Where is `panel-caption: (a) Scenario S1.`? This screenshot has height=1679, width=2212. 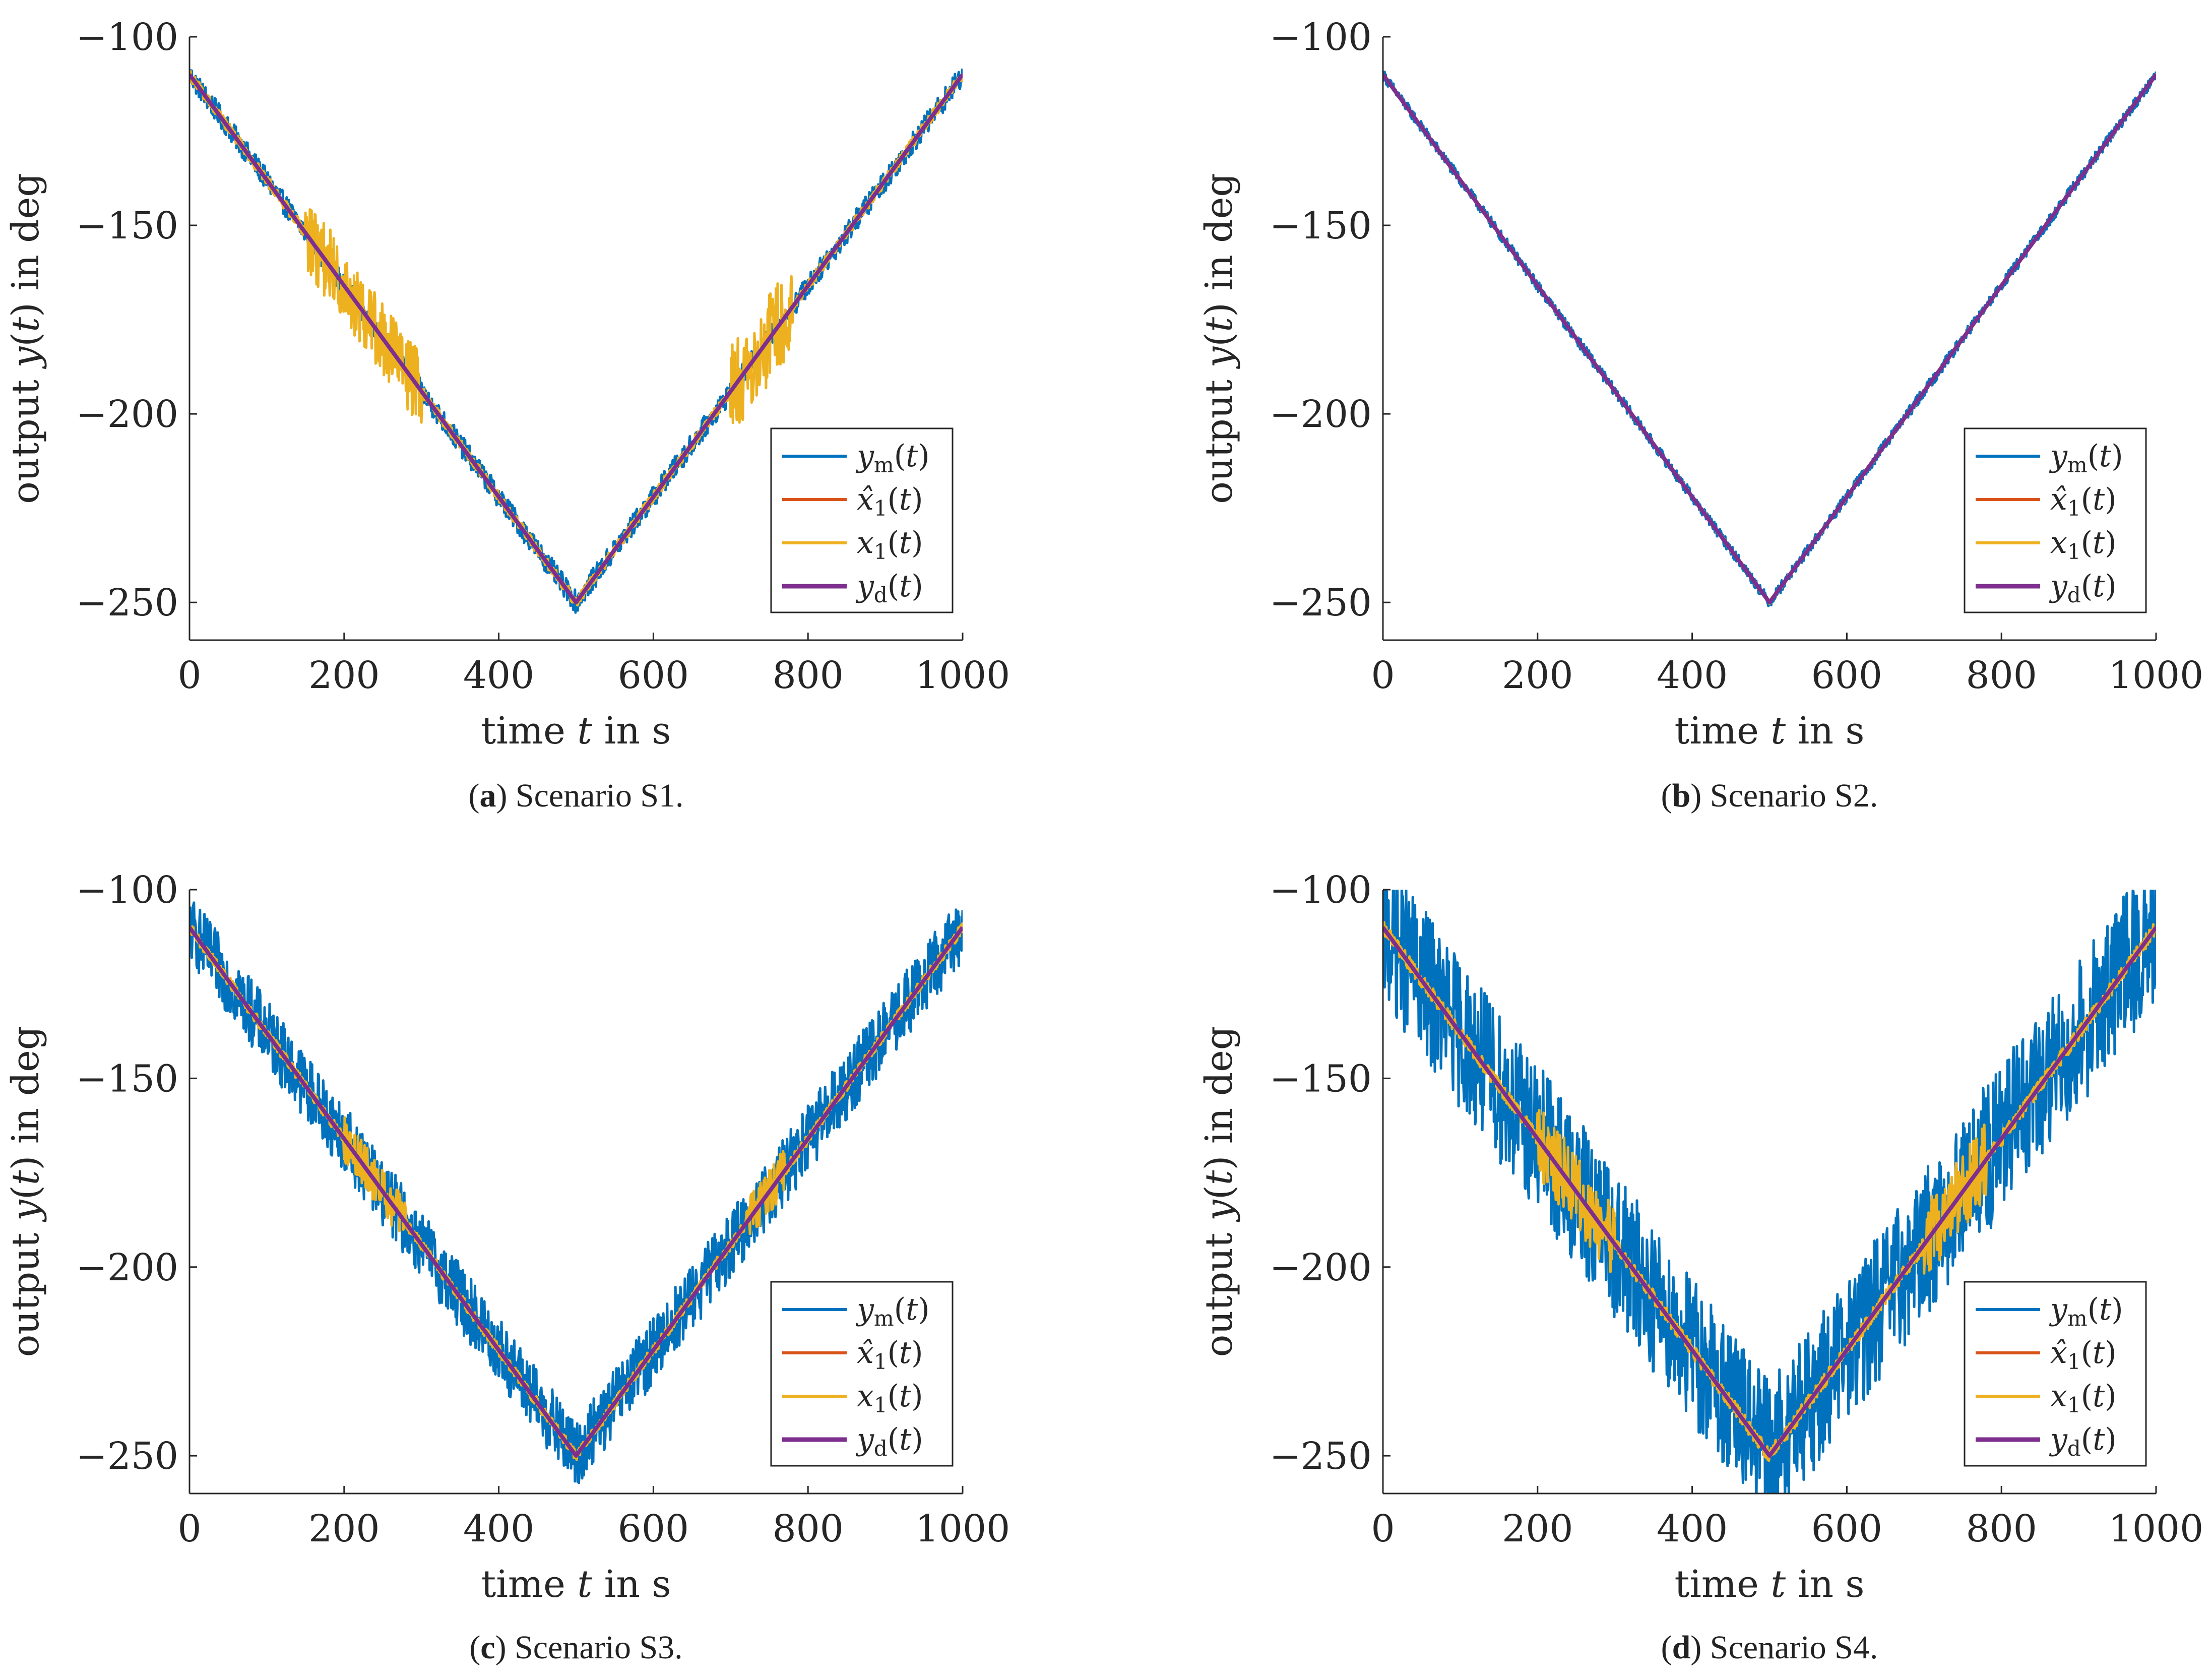 panel-caption: (a) Scenario S1. is located at coordinates (575, 795).